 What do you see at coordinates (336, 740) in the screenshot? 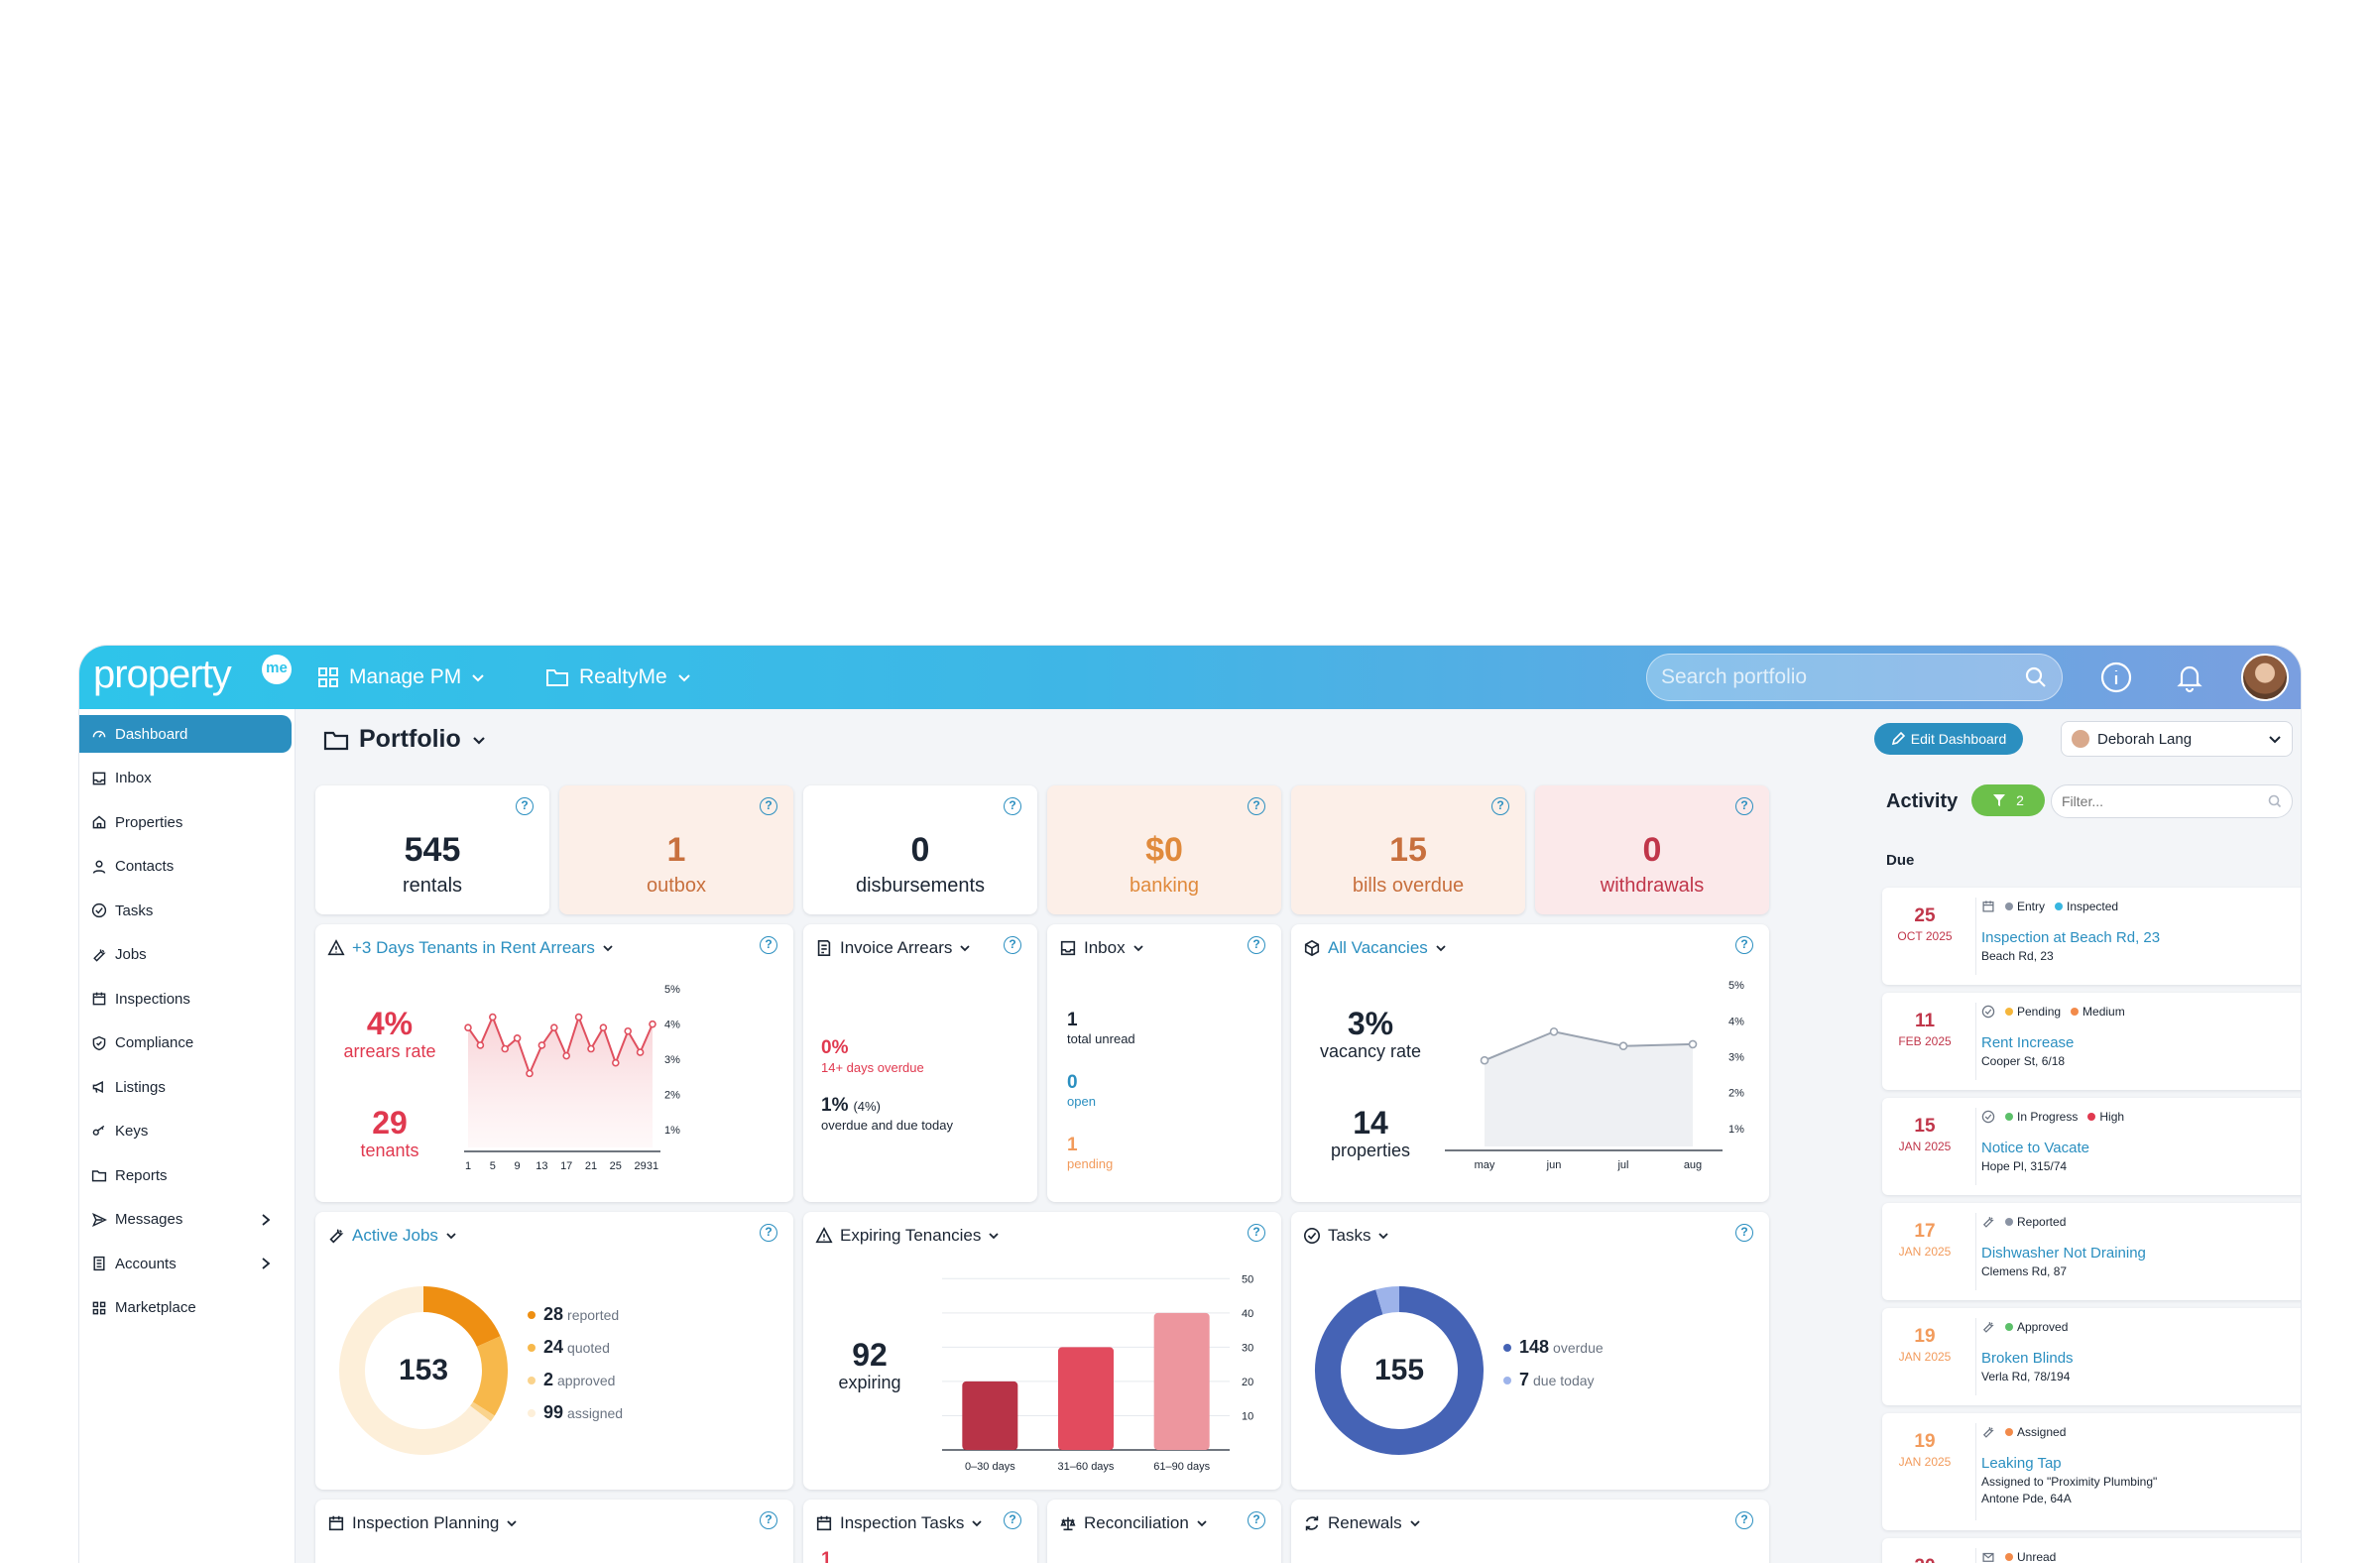
I see `folder-icon` at bounding box center [336, 740].